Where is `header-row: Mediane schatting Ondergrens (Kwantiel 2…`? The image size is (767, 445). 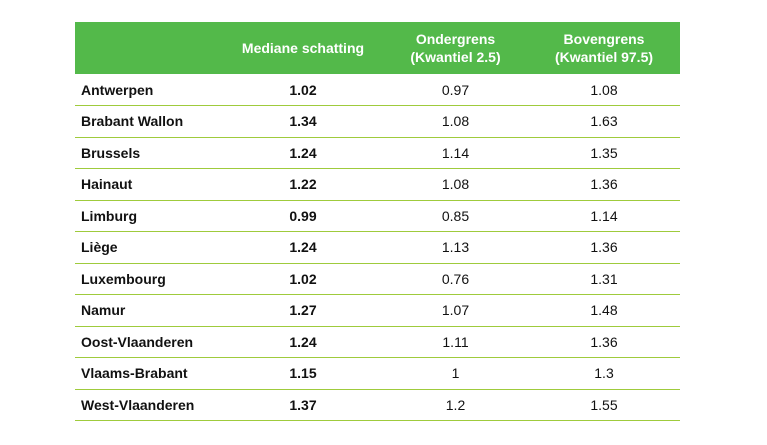 header-row: Mediane schatting Ondergrens (Kwantiel 2… is located at coordinates (377, 48).